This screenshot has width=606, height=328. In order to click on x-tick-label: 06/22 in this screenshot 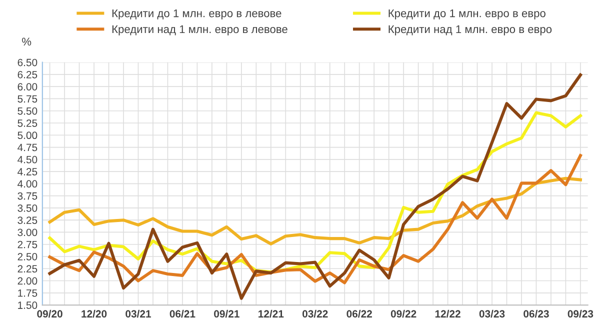, I will do `click(359, 314)`.